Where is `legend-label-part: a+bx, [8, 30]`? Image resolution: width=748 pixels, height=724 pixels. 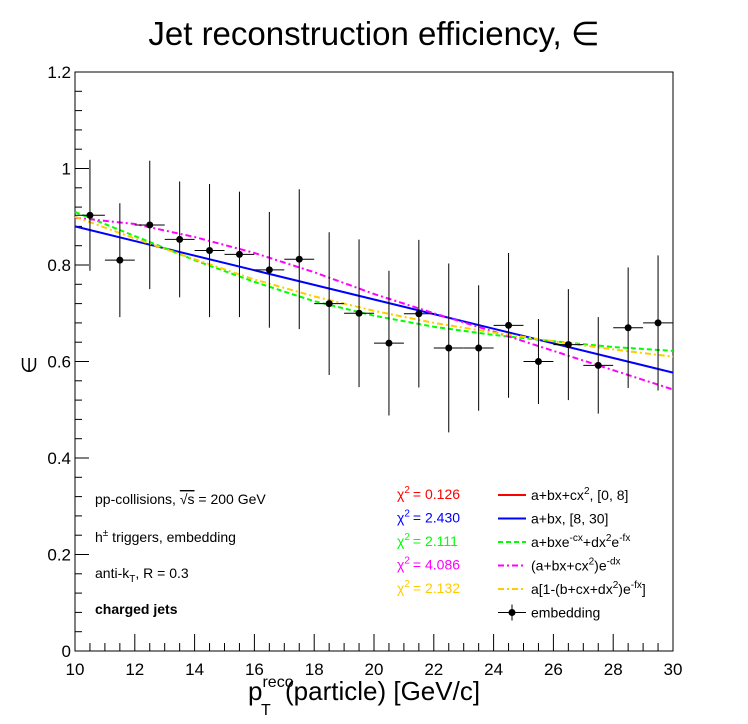
legend-label-part: a+bx, [8, 30] is located at coordinates (569, 519).